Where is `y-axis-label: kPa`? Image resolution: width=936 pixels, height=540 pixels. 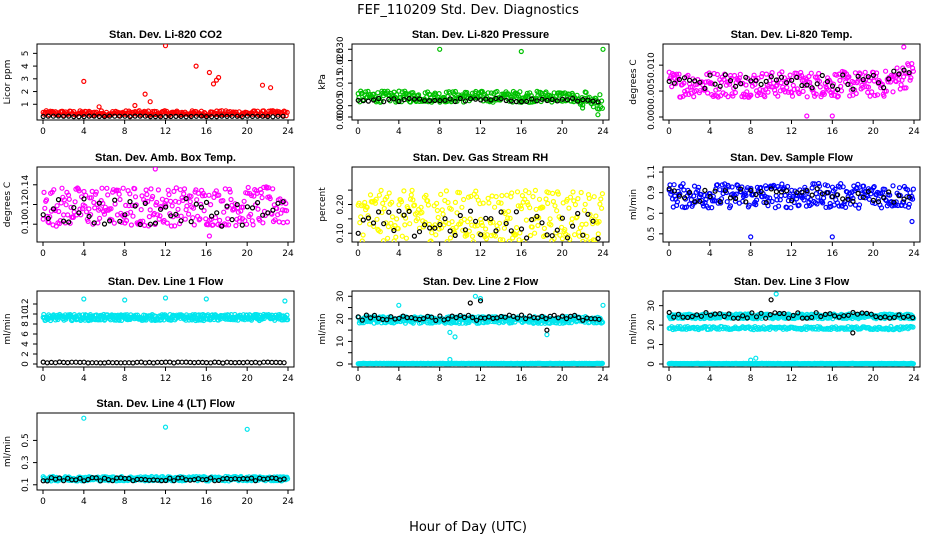
y-axis-label: kPa is located at coordinates (323, 82).